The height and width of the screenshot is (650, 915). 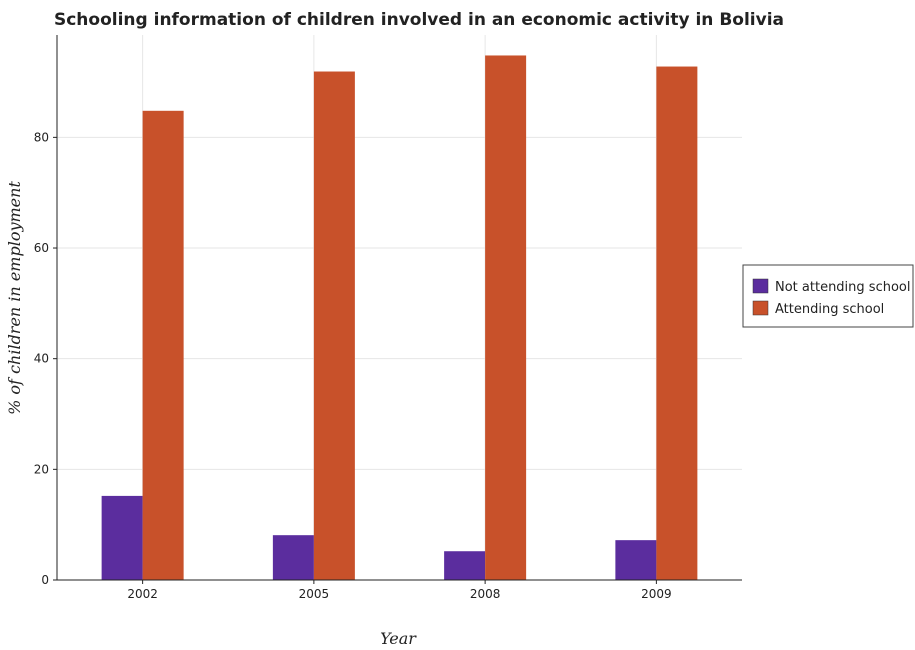 What do you see at coordinates (398, 638) in the screenshot?
I see `x-axis-label: Year` at bounding box center [398, 638].